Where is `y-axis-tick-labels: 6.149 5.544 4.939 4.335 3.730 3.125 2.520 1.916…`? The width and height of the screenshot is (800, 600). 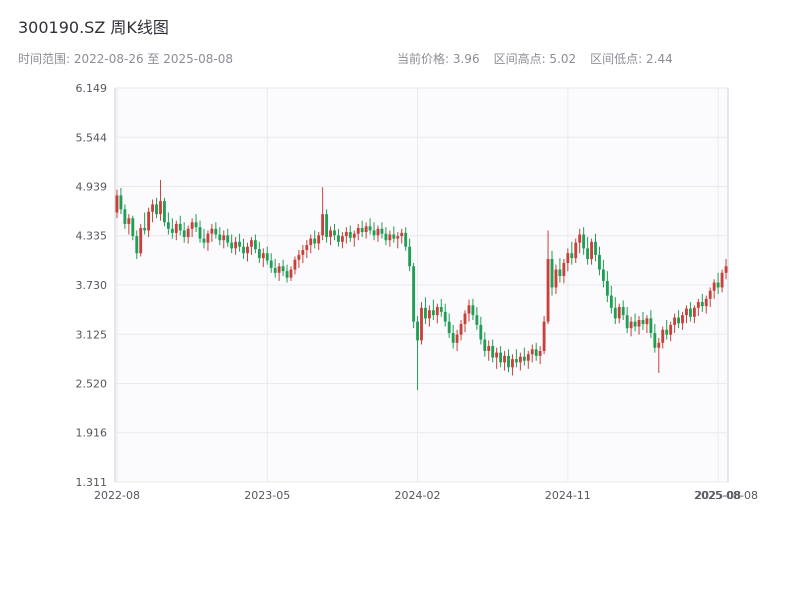 y-axis-tick-labels: 6.149 5.544 4.939 4.335 3.730 3.125 2.520 1.916… is located at coordinates (92, 285).